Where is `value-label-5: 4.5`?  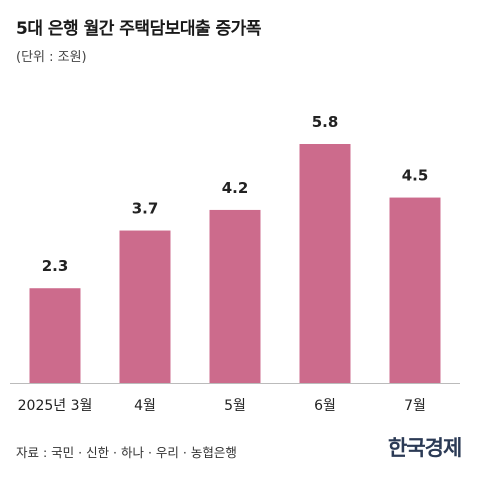
value-label-5: 4.5 is located at coordinates (415, 176).